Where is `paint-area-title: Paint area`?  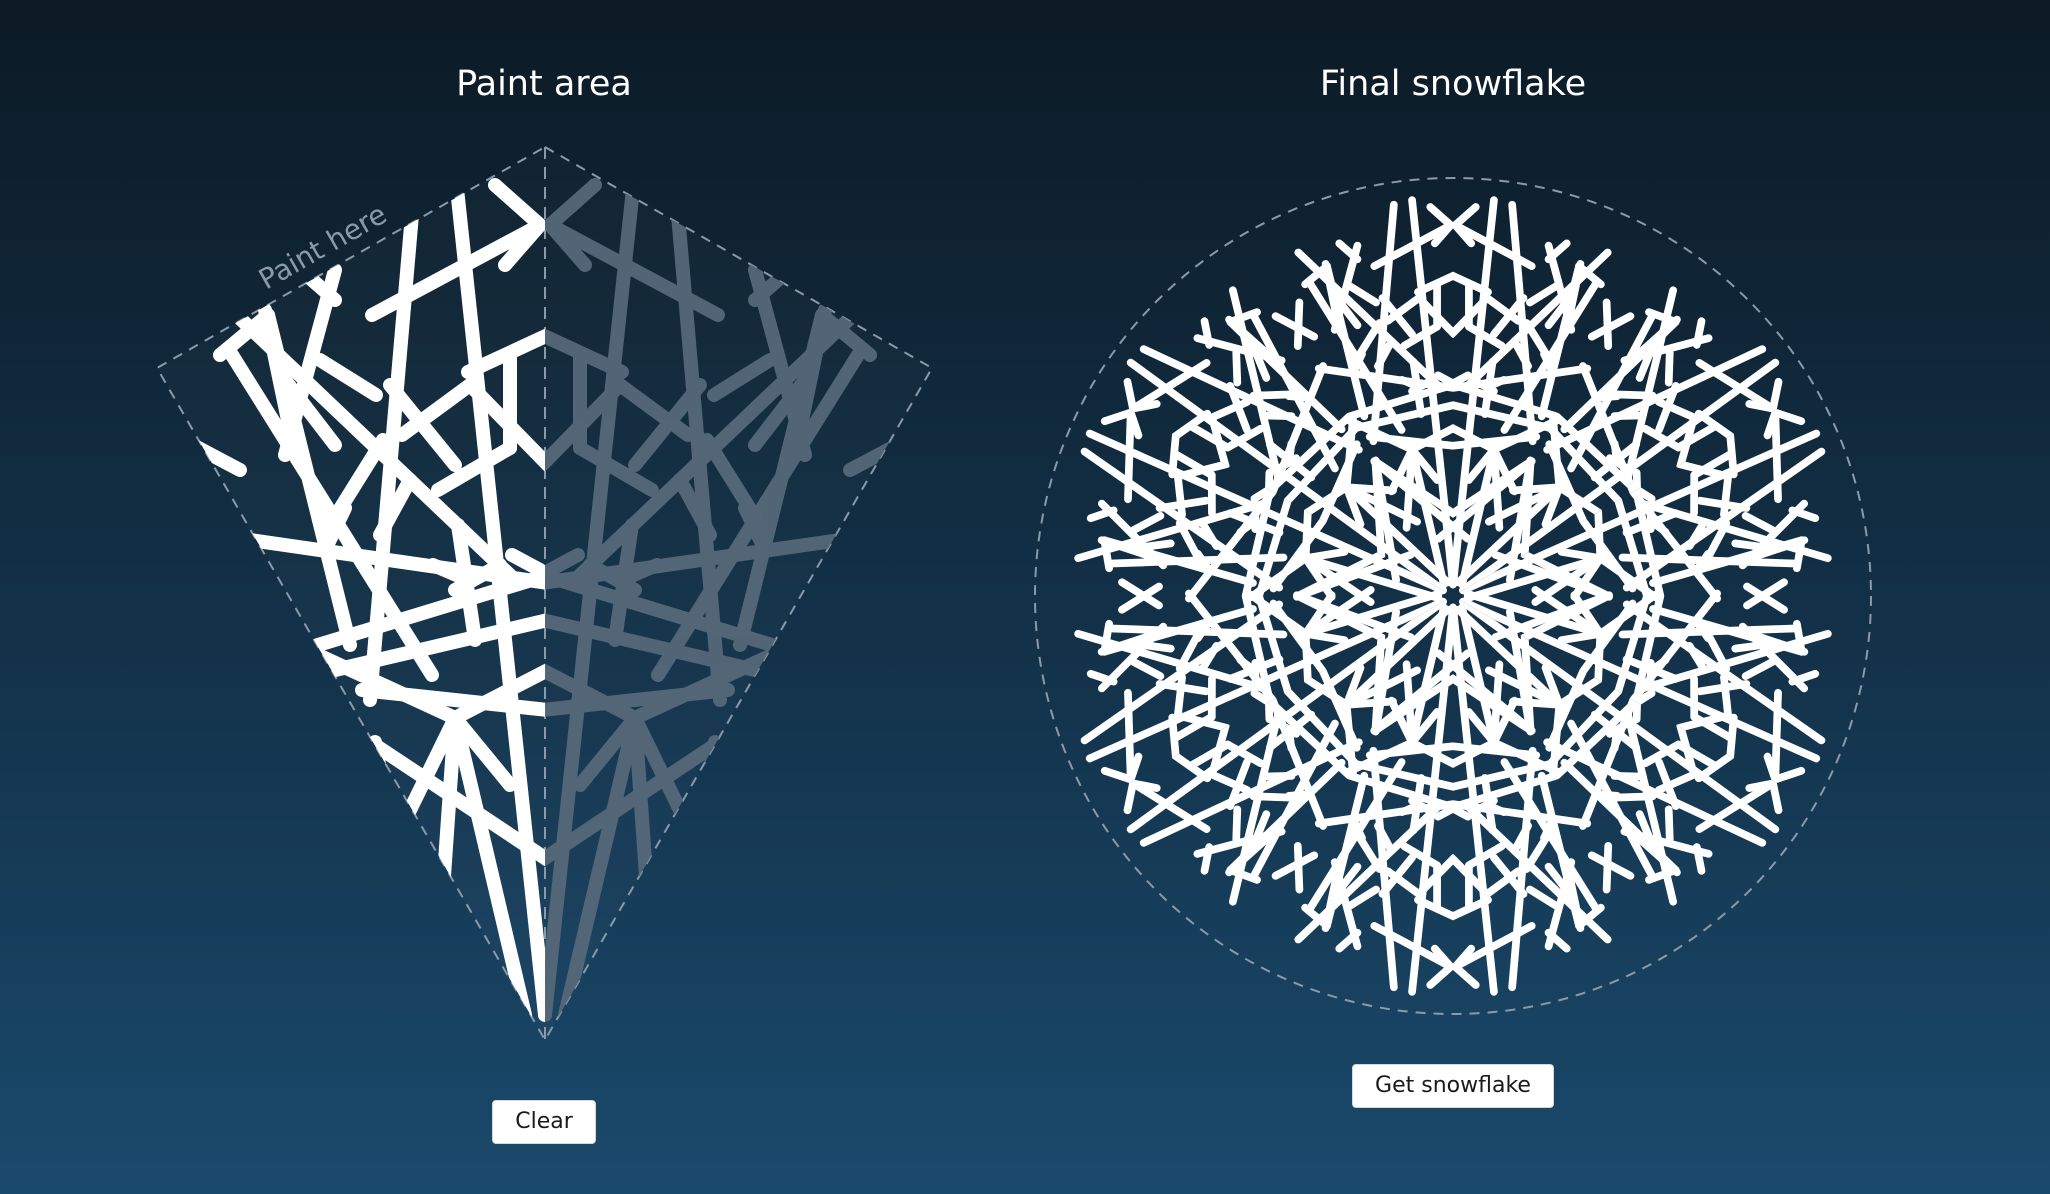 paint-area-title: Paint area is located at coordinates (544, 84).